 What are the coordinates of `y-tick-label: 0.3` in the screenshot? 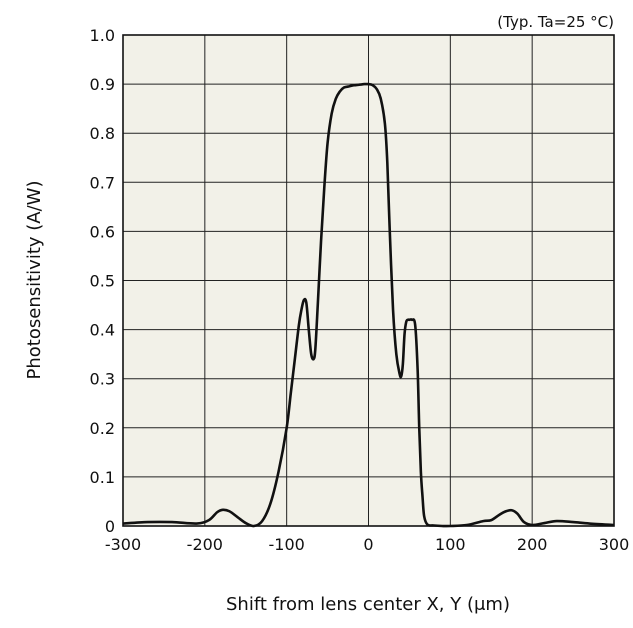 It's located at (102, 379).